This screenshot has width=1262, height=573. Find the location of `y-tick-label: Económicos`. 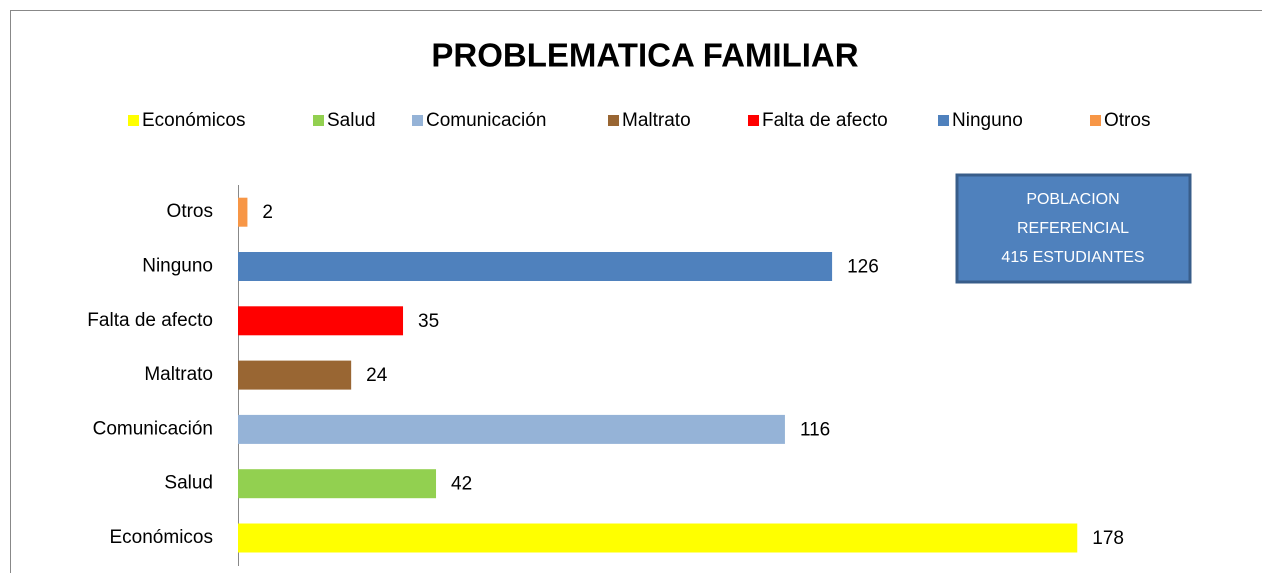

y-tick-label: Económicos is located at coordinates (162, 537).